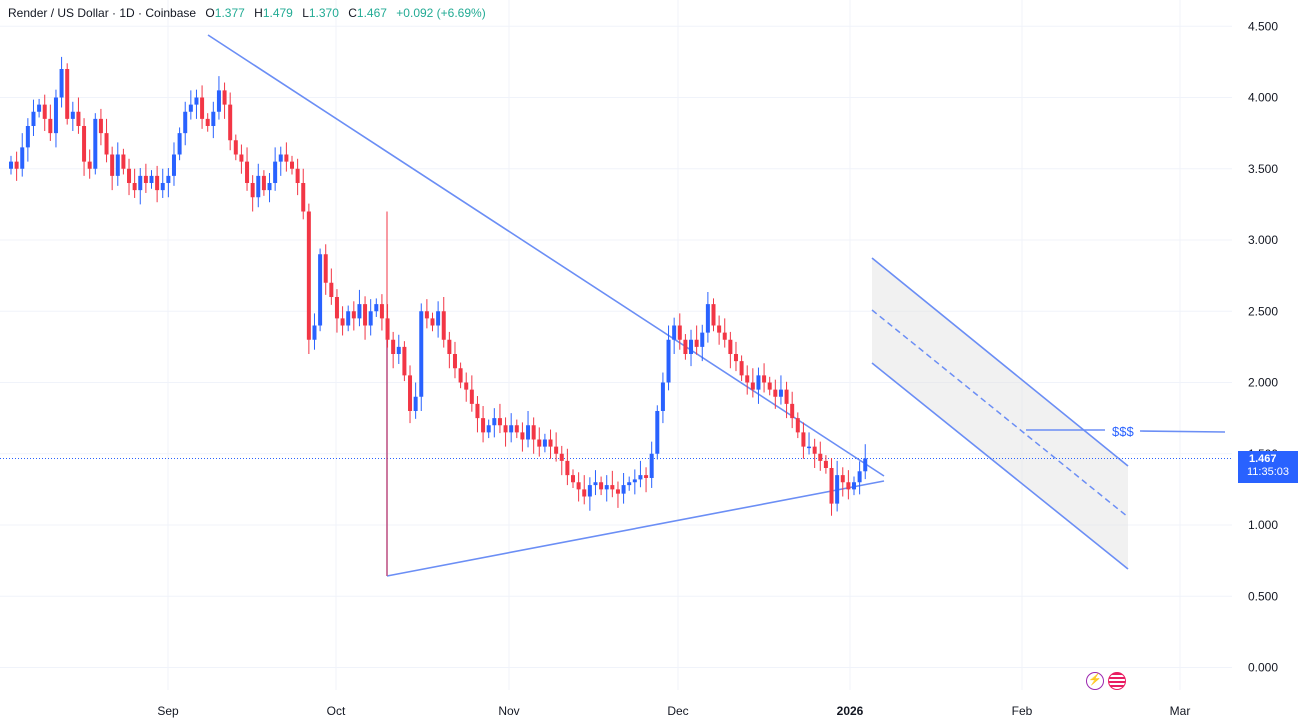 The height and width of the screenshot is (724, 1298). Describe the element at coordinates (1263, 98) in the screenshot. I see `y-tick-label: 4.000` at that location.